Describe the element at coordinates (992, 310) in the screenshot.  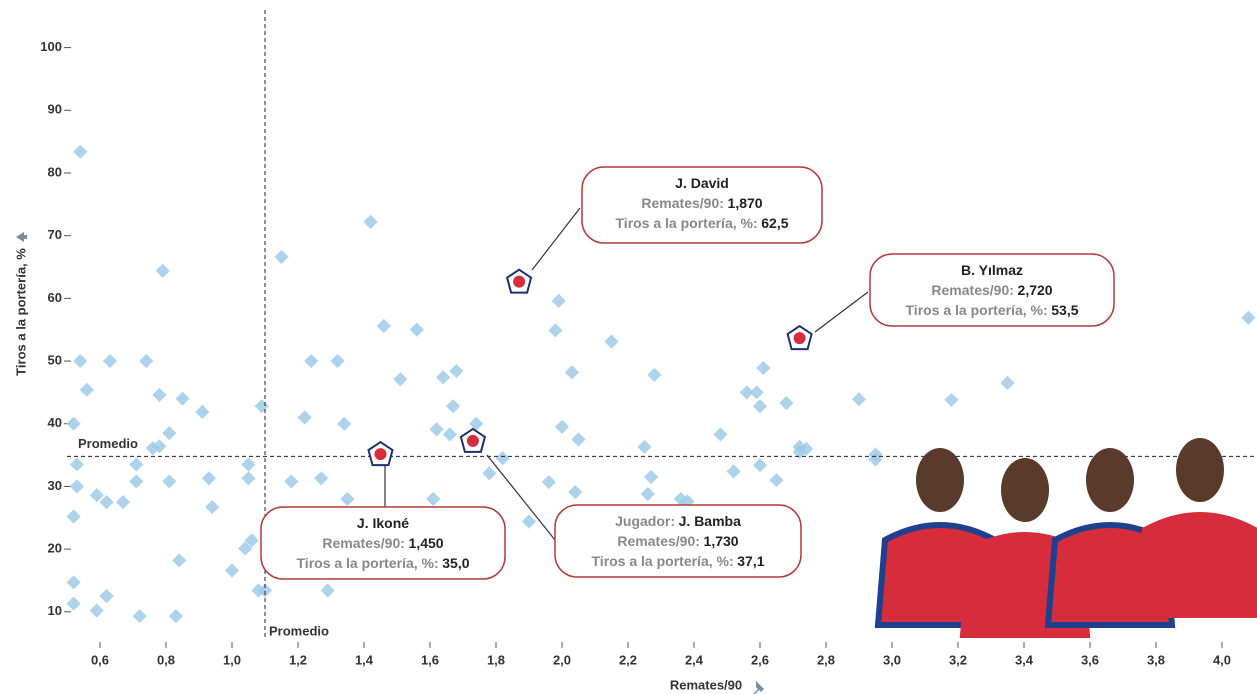
I see `tooltip-line: Tiros a la portería, %: 53,5` at that location.